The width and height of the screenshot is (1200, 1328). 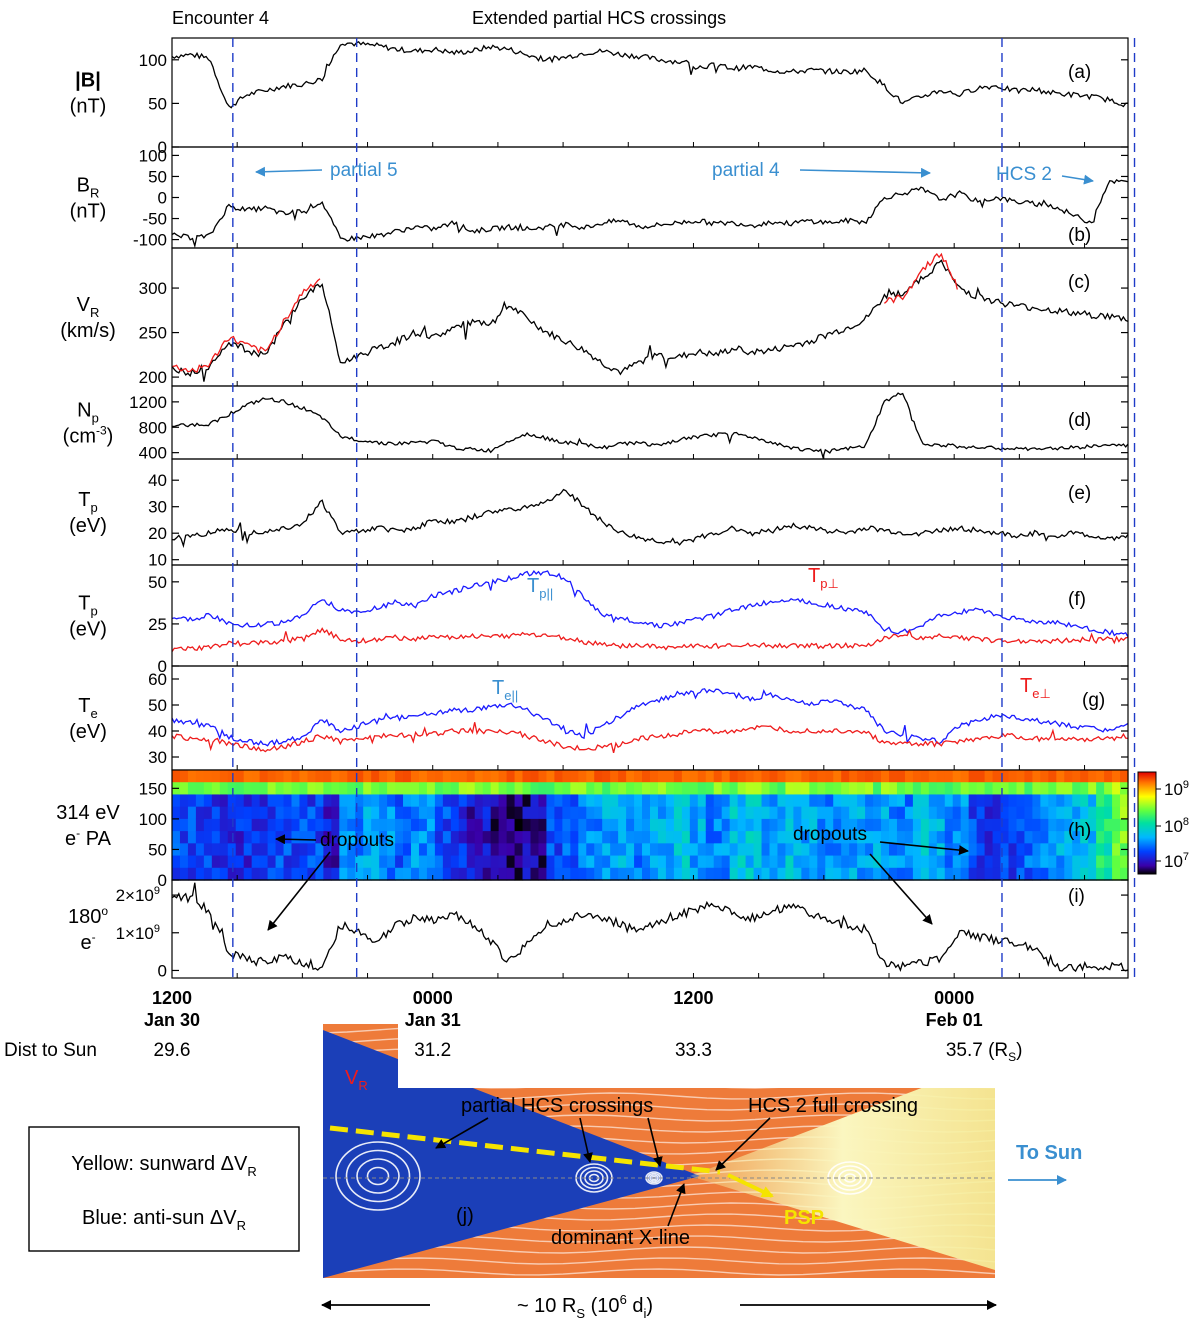 What do you see at coordinates (659, 1283) in the screenshot?
I see `field-line` at bounding box center [659, 1283].